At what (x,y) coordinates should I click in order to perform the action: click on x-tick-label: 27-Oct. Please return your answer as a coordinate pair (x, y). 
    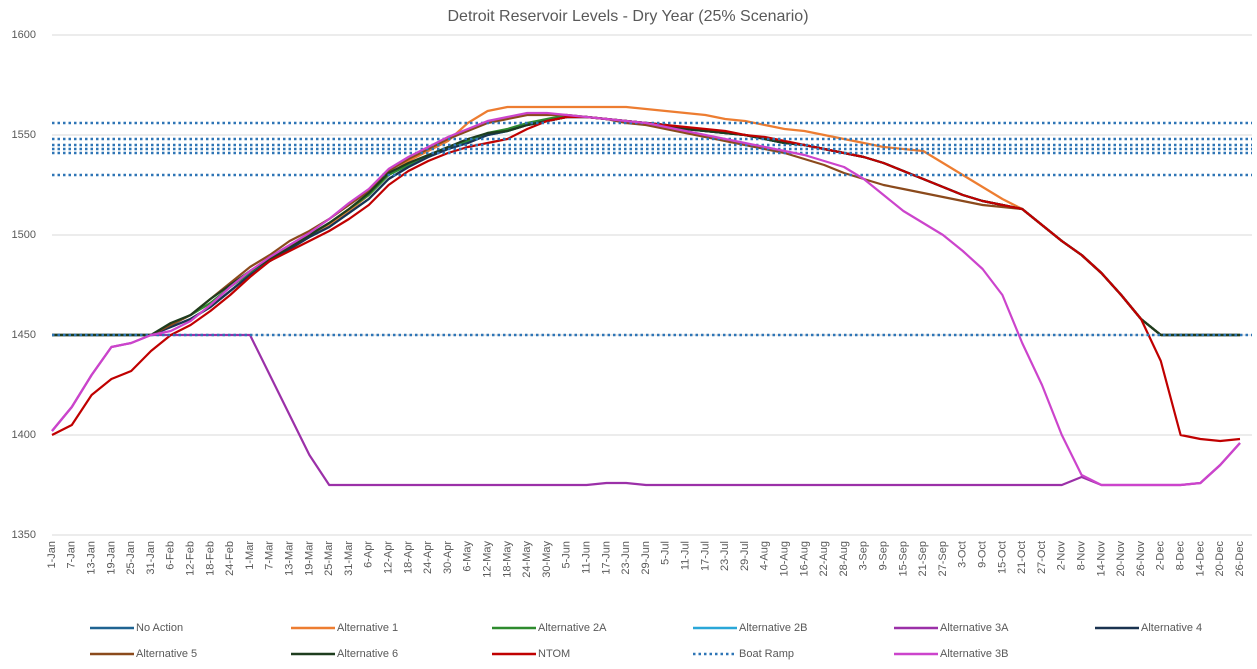
    Looking at the image, I should click on (1042, 557).